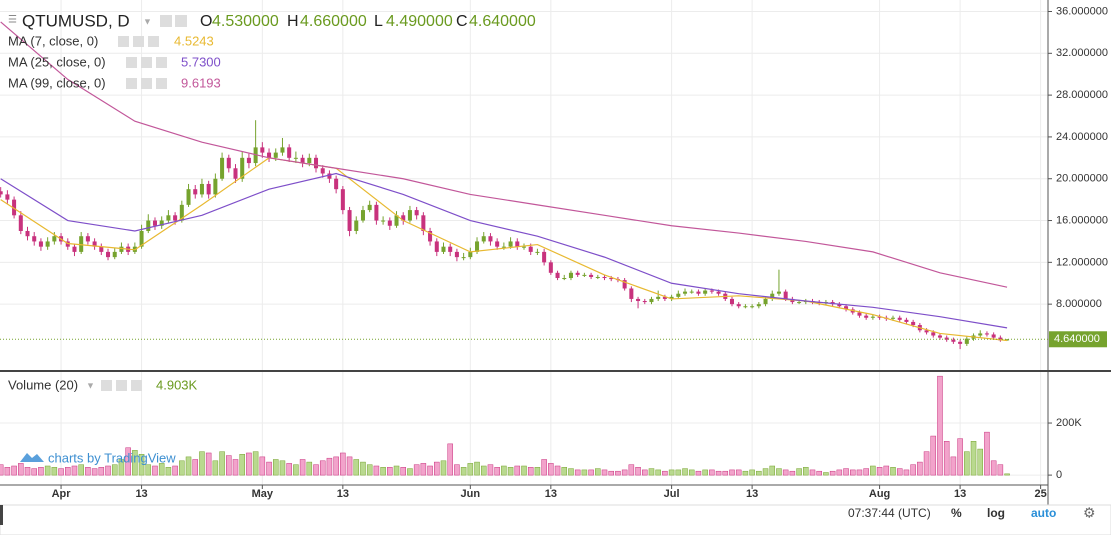  I want to click on x-tick-label: Jul, so click(672, 494).